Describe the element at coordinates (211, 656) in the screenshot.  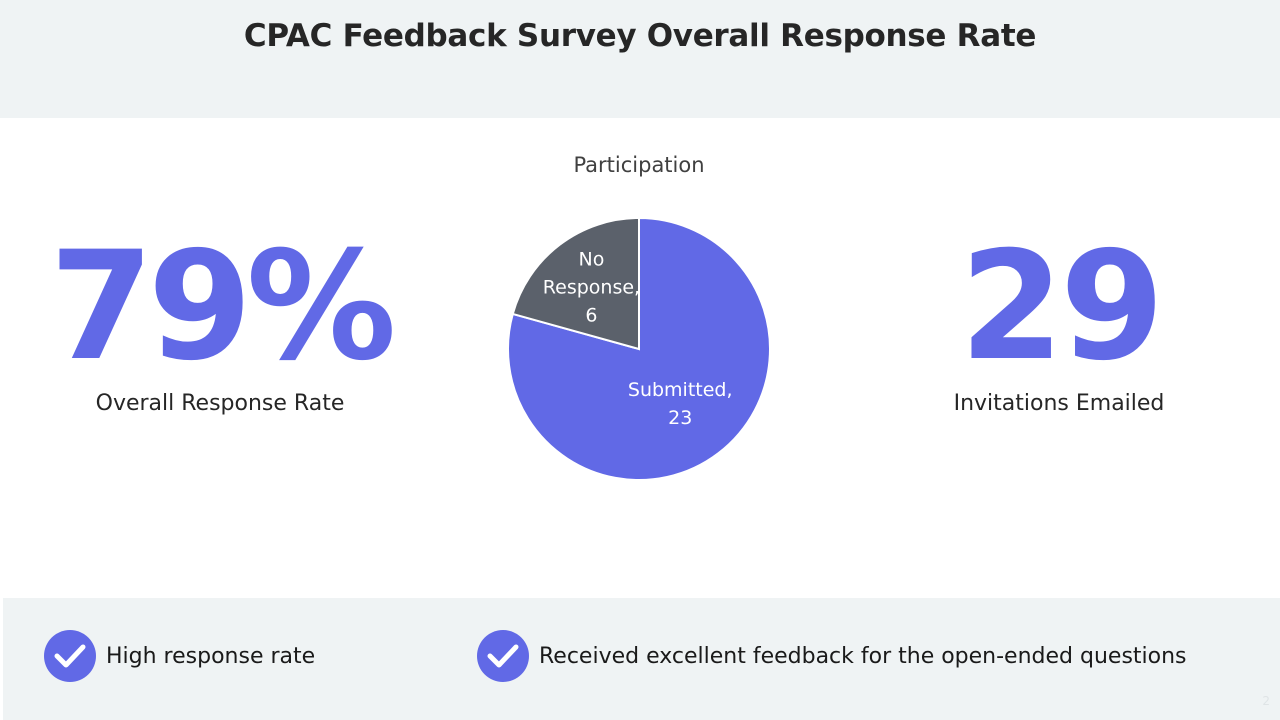
I see `highlight-text: High response rate` at that location.